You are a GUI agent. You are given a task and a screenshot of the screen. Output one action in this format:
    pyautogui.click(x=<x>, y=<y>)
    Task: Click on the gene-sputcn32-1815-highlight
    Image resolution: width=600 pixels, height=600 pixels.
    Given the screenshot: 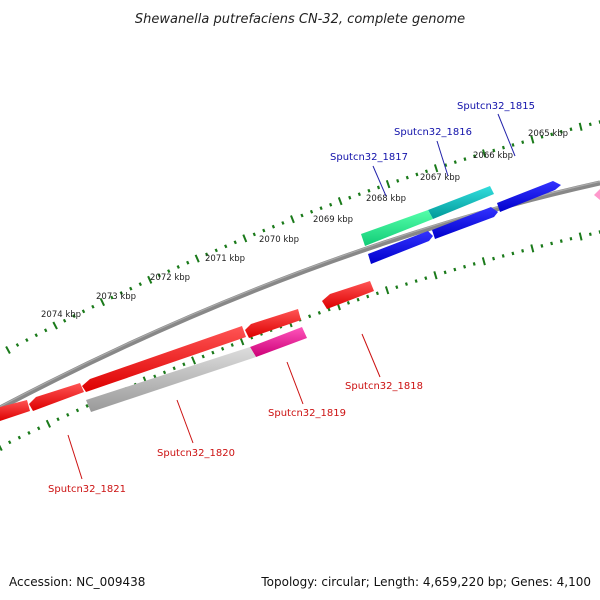 What is the action you would take?
    pyautogui.click(x=461, y=202)
    